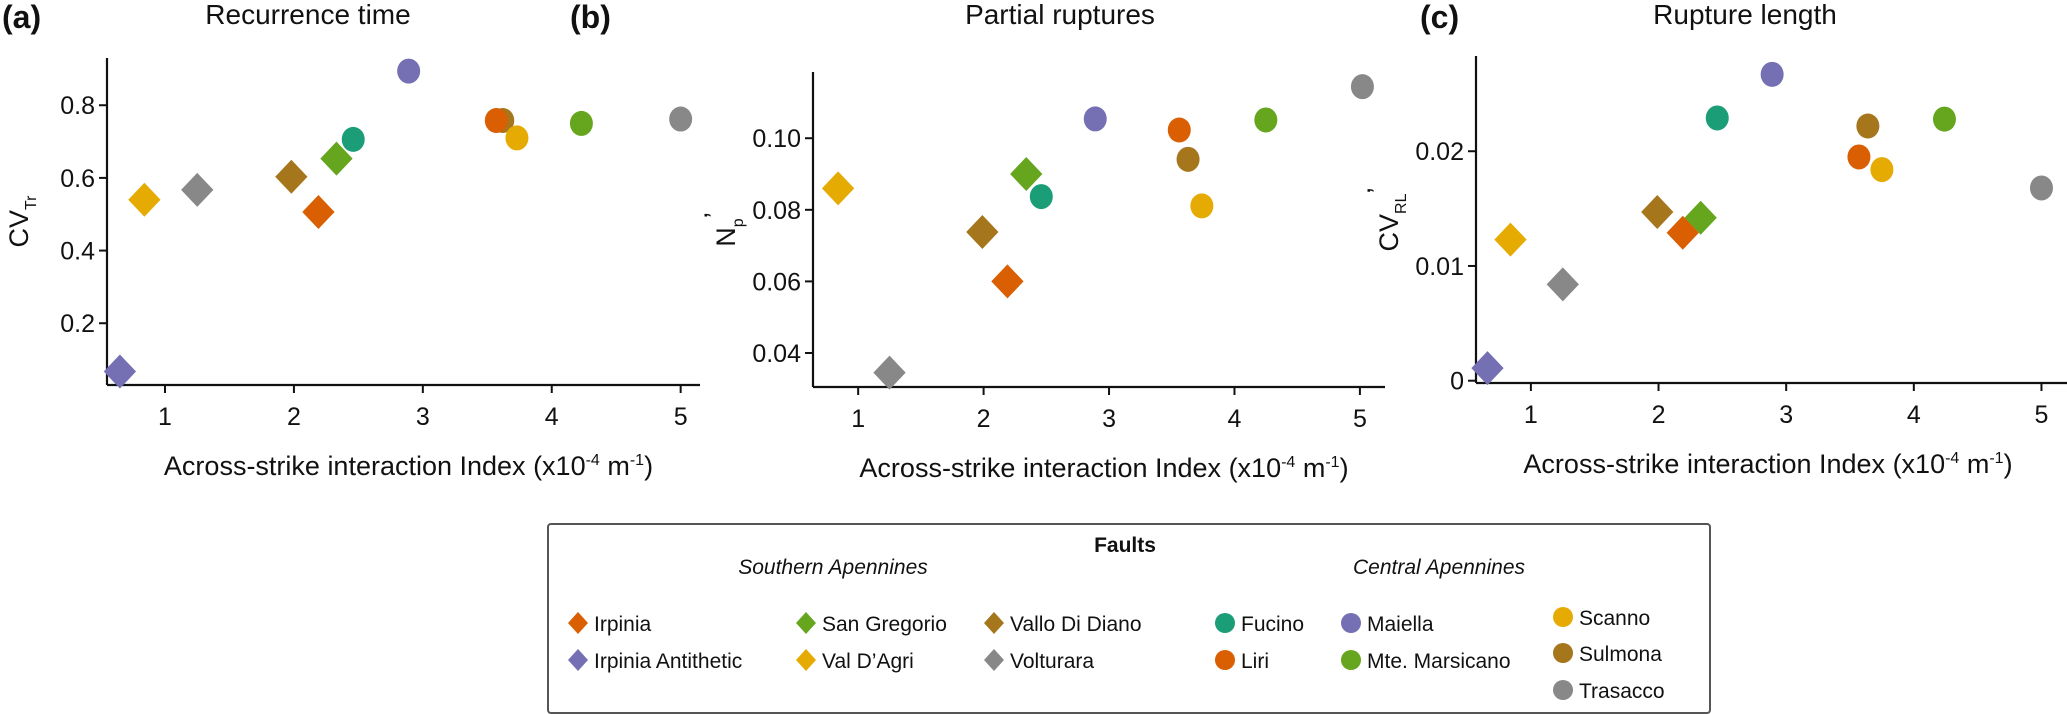 This screenshot has height=714, width=2067. I want to click on legend-label: Vallo Di Diano, so click(1076, 624).